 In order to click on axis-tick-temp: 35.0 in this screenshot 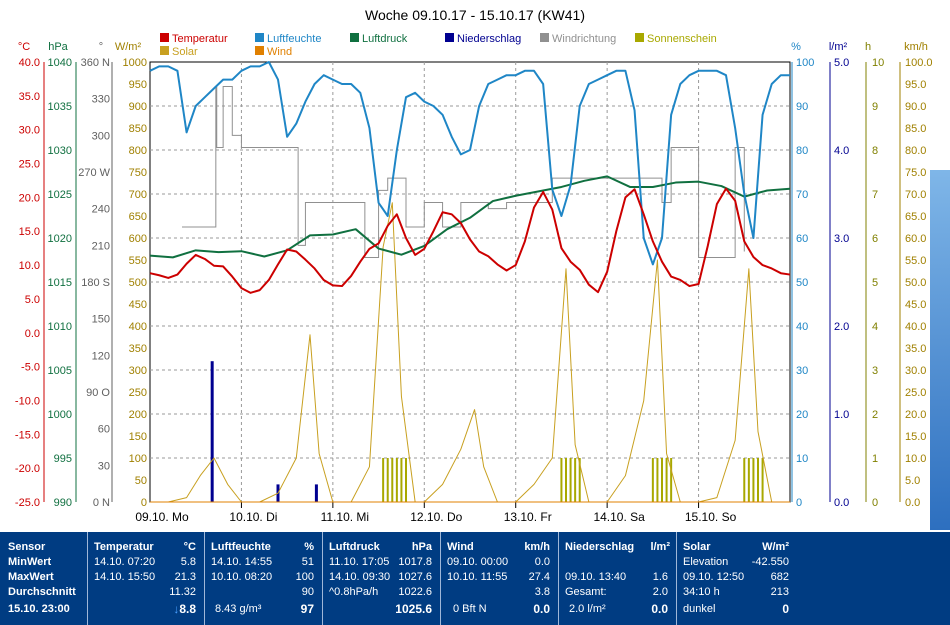, I will do `click(29, 97)`.